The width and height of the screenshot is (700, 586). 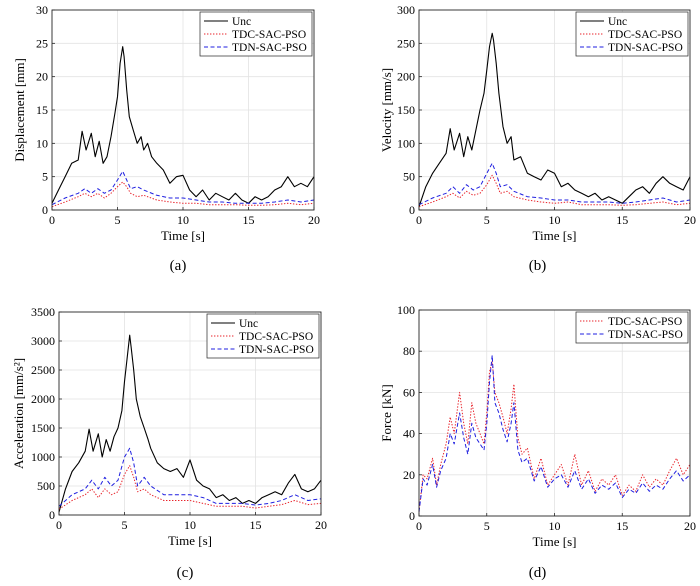 I want to click on y-tick-label: 300, so click(x=406, y=10).